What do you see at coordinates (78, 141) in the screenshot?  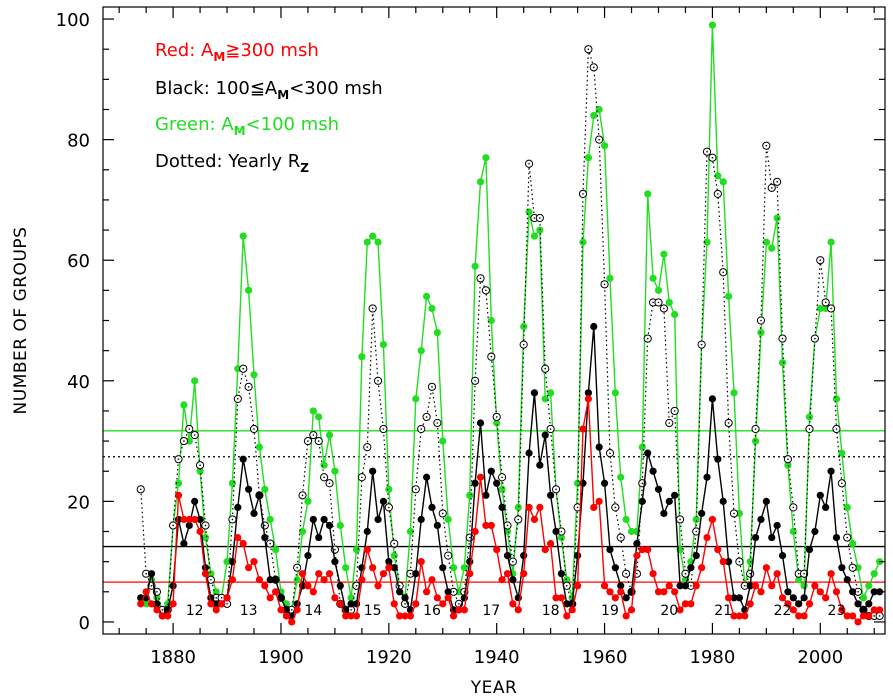 I see `y-tick-label: 80` at bounding box center [78, 141].